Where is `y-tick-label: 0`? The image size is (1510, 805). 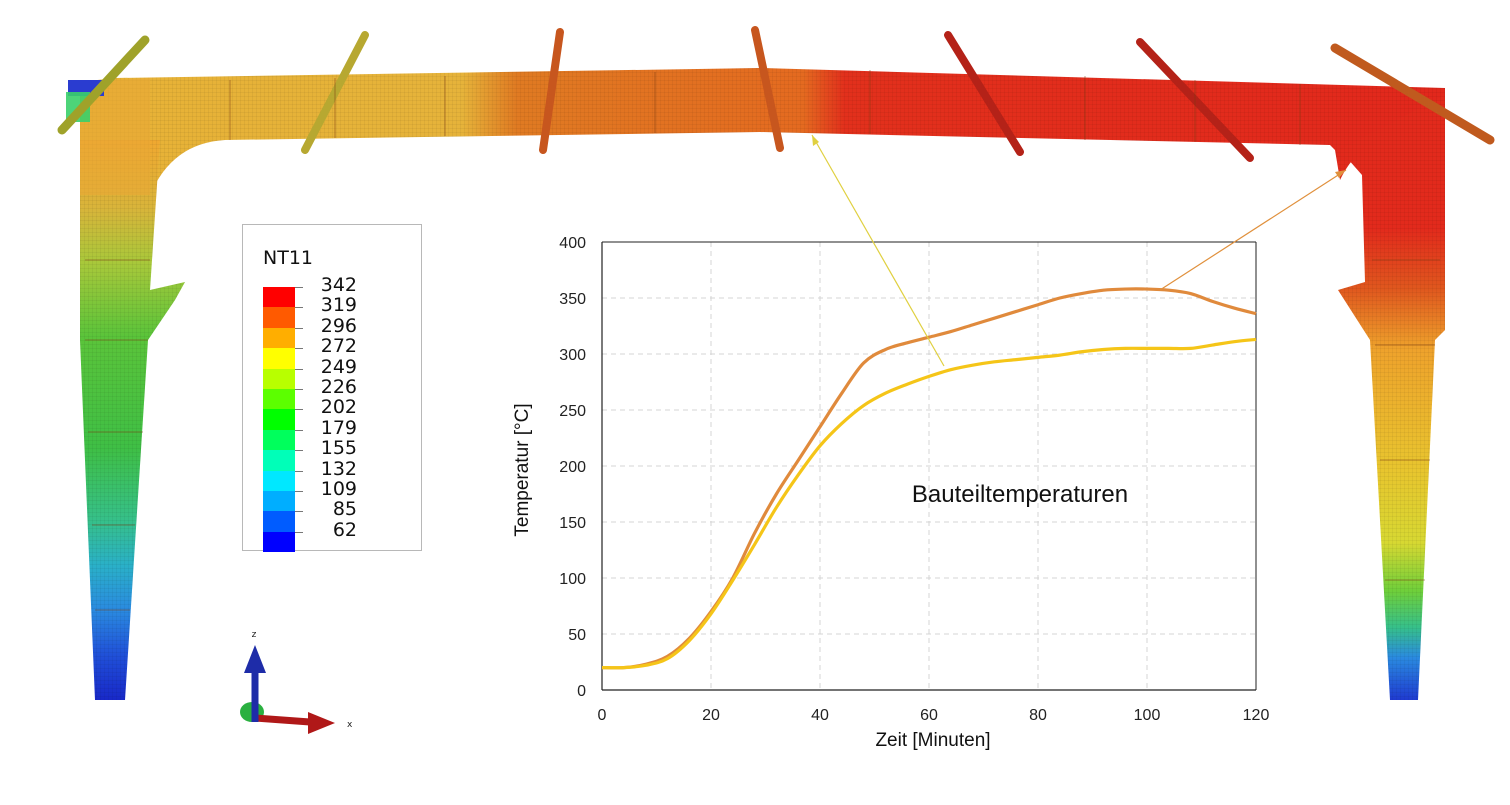 y-tick-label: 0 is located at coordinates (581, 691).